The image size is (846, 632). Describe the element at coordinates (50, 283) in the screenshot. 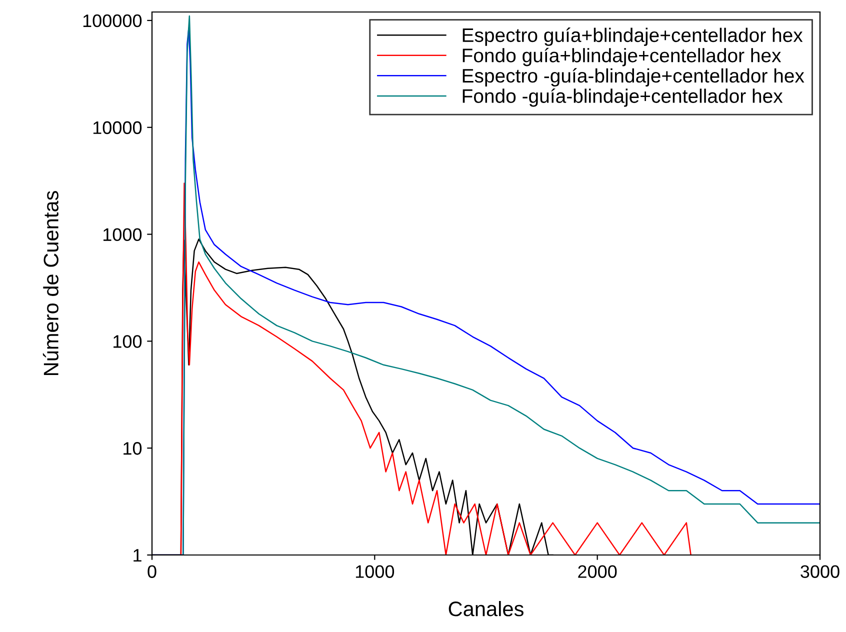

I see `y-axis-title: Número de Cuentas` at that location.